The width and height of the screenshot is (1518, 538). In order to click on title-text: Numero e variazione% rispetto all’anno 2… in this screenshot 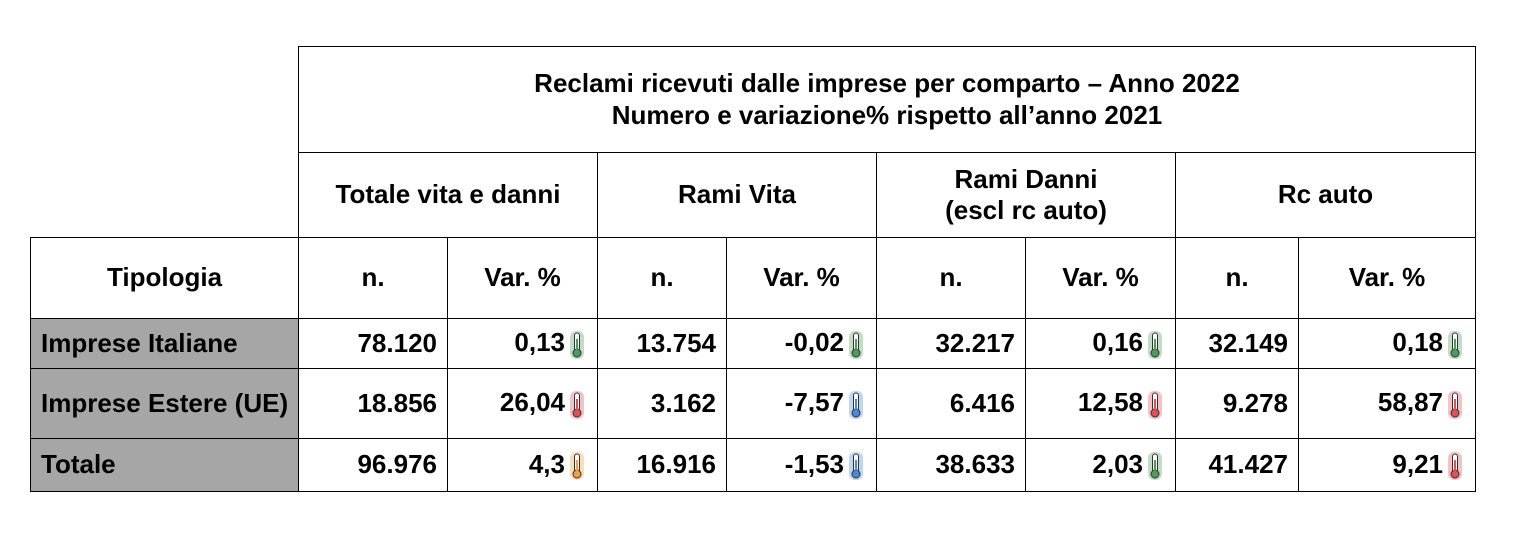, I will do `click(887, 114)`.